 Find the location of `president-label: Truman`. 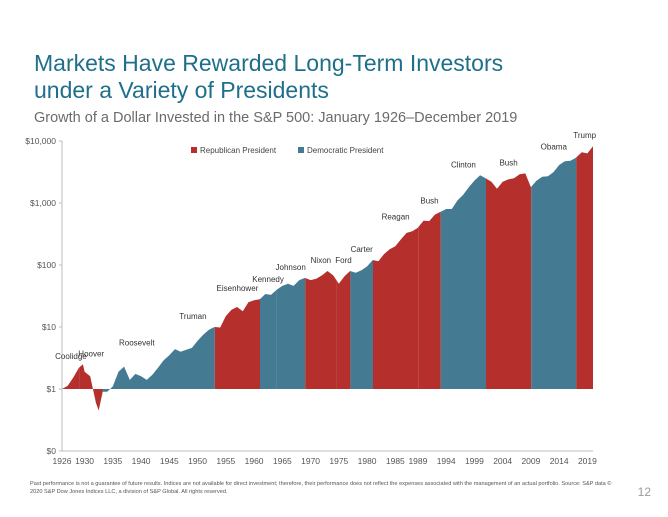

president-label: Truman is located at coordinates (192, 316).